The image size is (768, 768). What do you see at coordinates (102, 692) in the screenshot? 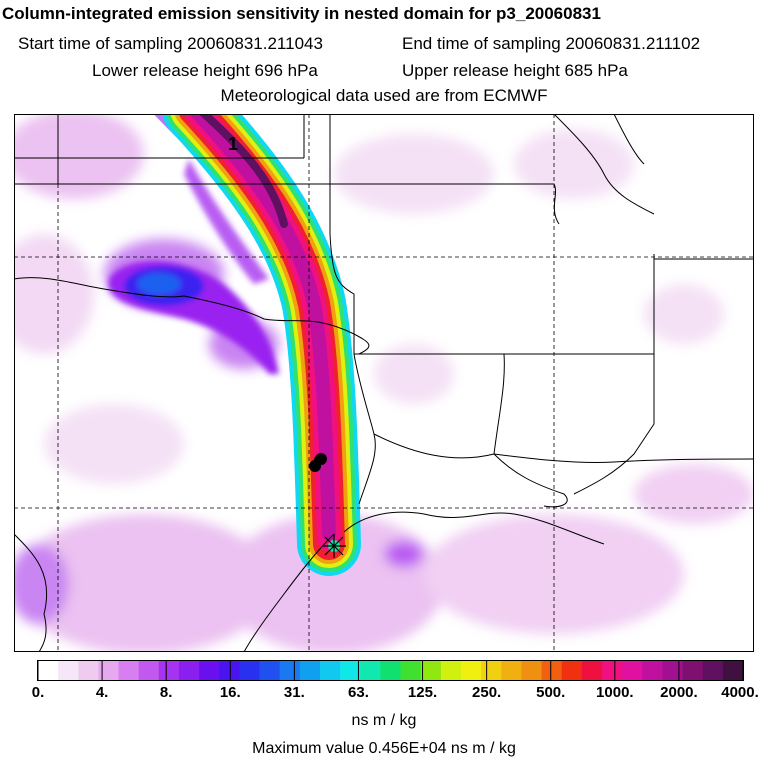
I see `colorbar-tick-label: 4.` at bounding box center [102, 692].